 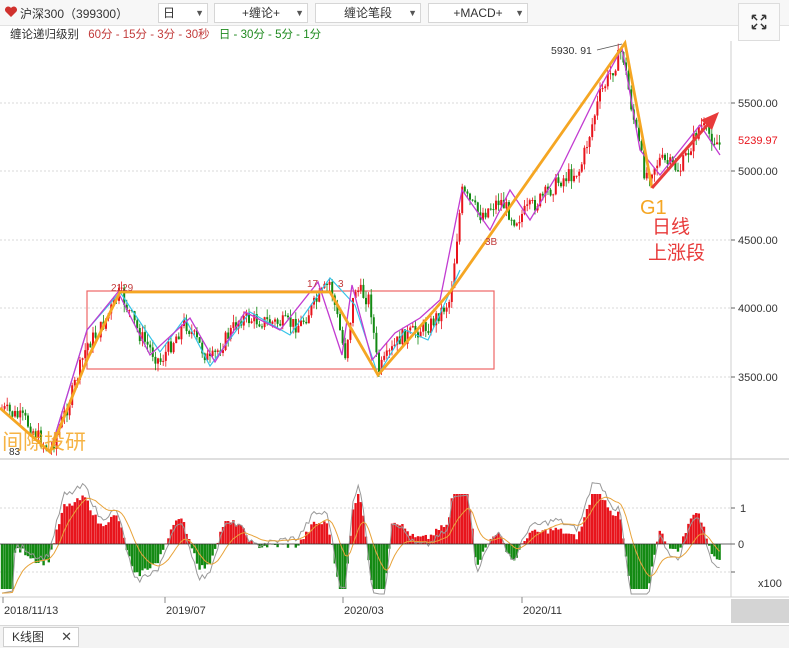 What do you see at coordinates (11, 12) in the screenshot?
I see `favorite-heart-icon` at bounding box center [11, 12].